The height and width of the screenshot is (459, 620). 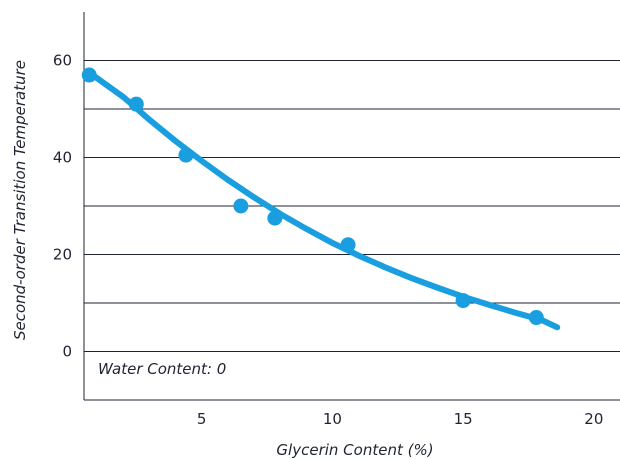 What do you see at coordinates (62, 61) in the screenshot?
I see `y-tick-label: 60` at bounding box center [62, 61].